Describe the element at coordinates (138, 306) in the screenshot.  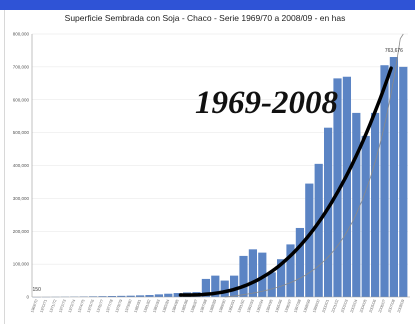
I see `x-tick-label: 1980/81` at that location.